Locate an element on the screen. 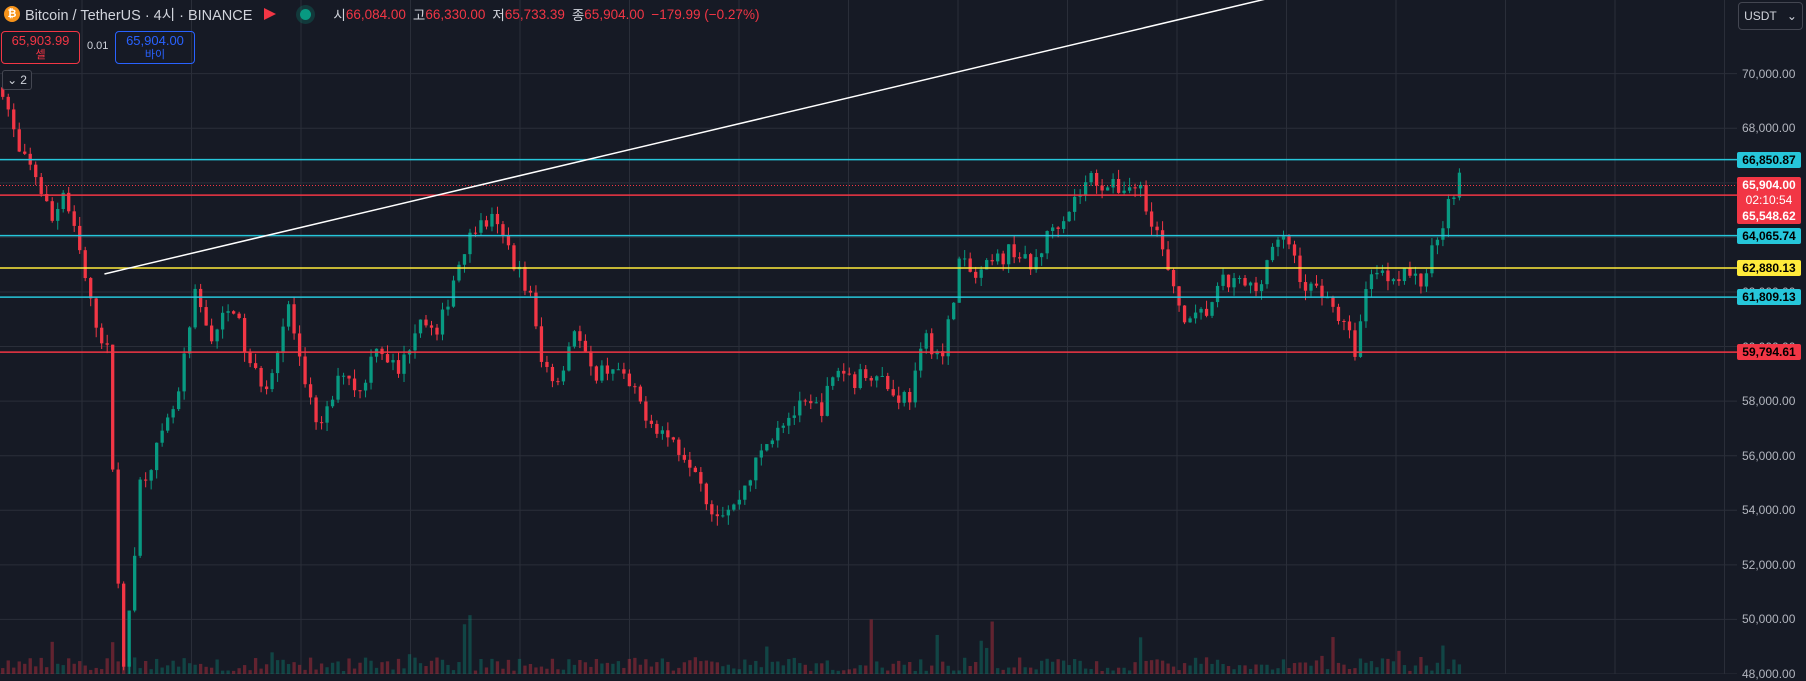 The width and height of the screenshot is (1806, 681). flag-icon is located at coordinates (270, 14).